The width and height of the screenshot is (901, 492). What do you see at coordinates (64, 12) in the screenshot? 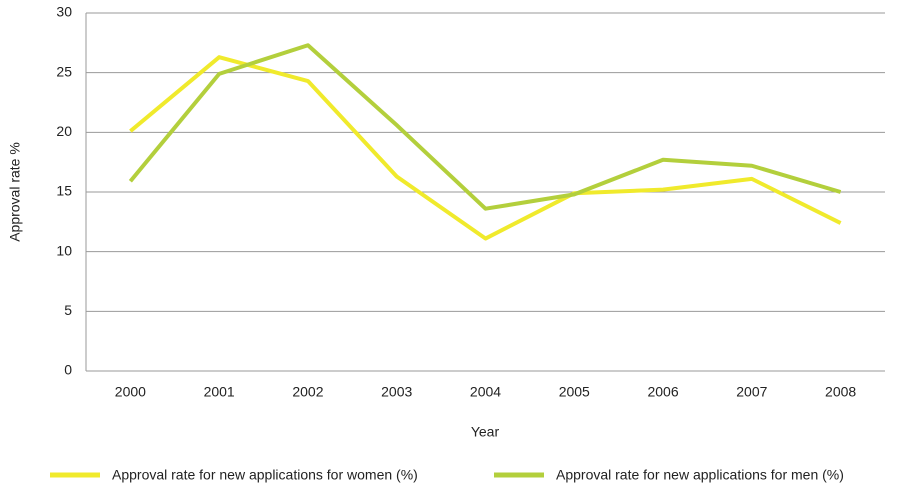
I see `y-tick-label: 30` at bounding box center [64, 12].